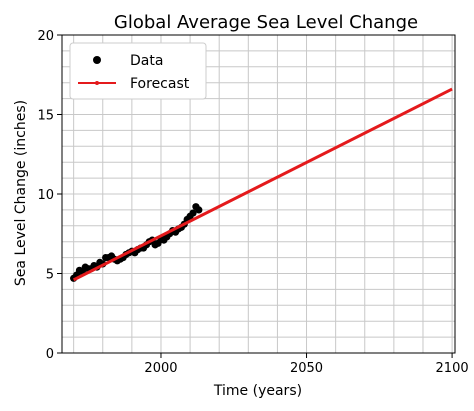  What do you see at coordinates (45, 36) in the screenshot?
I see `y-tick-label: 20` at bounding box center [45, 36].